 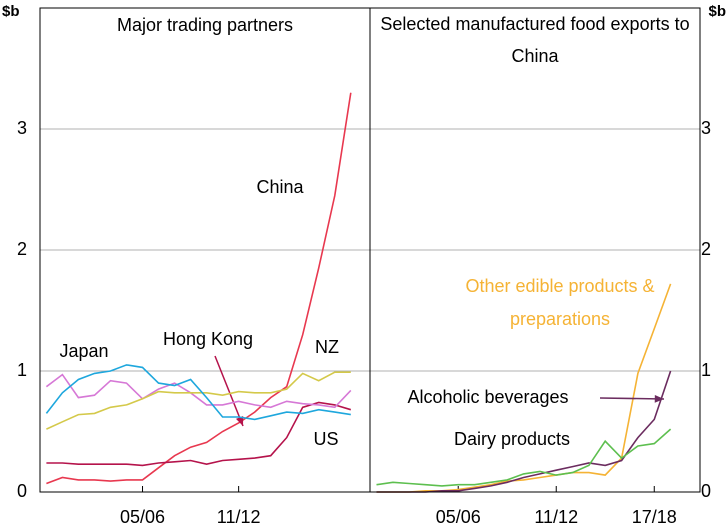 I want to click on series-label: US, so click(x=325, y=439).